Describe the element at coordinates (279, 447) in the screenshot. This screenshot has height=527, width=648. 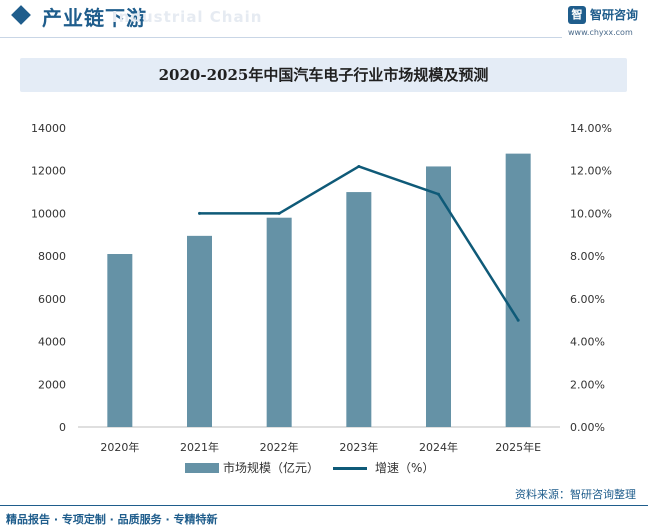
I see `x-tick-label: 2022年` at that location.